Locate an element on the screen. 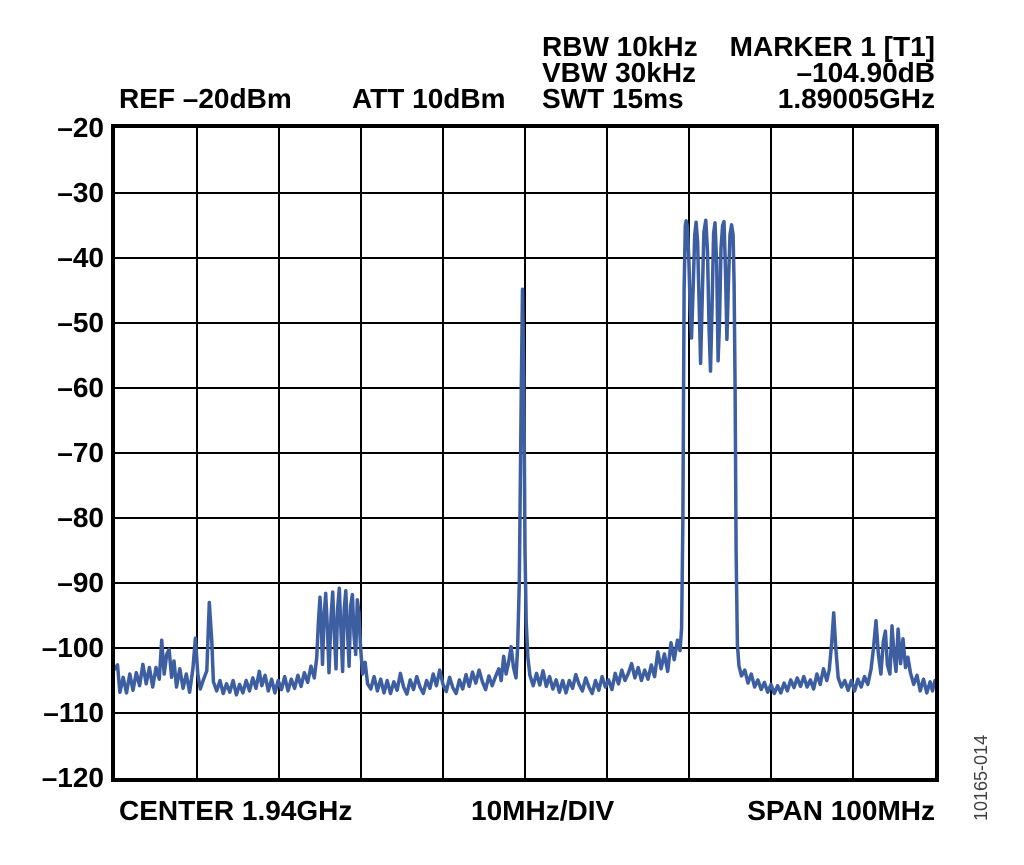  span-label: SPAN 100MHz is located at coordinates (841, 810).